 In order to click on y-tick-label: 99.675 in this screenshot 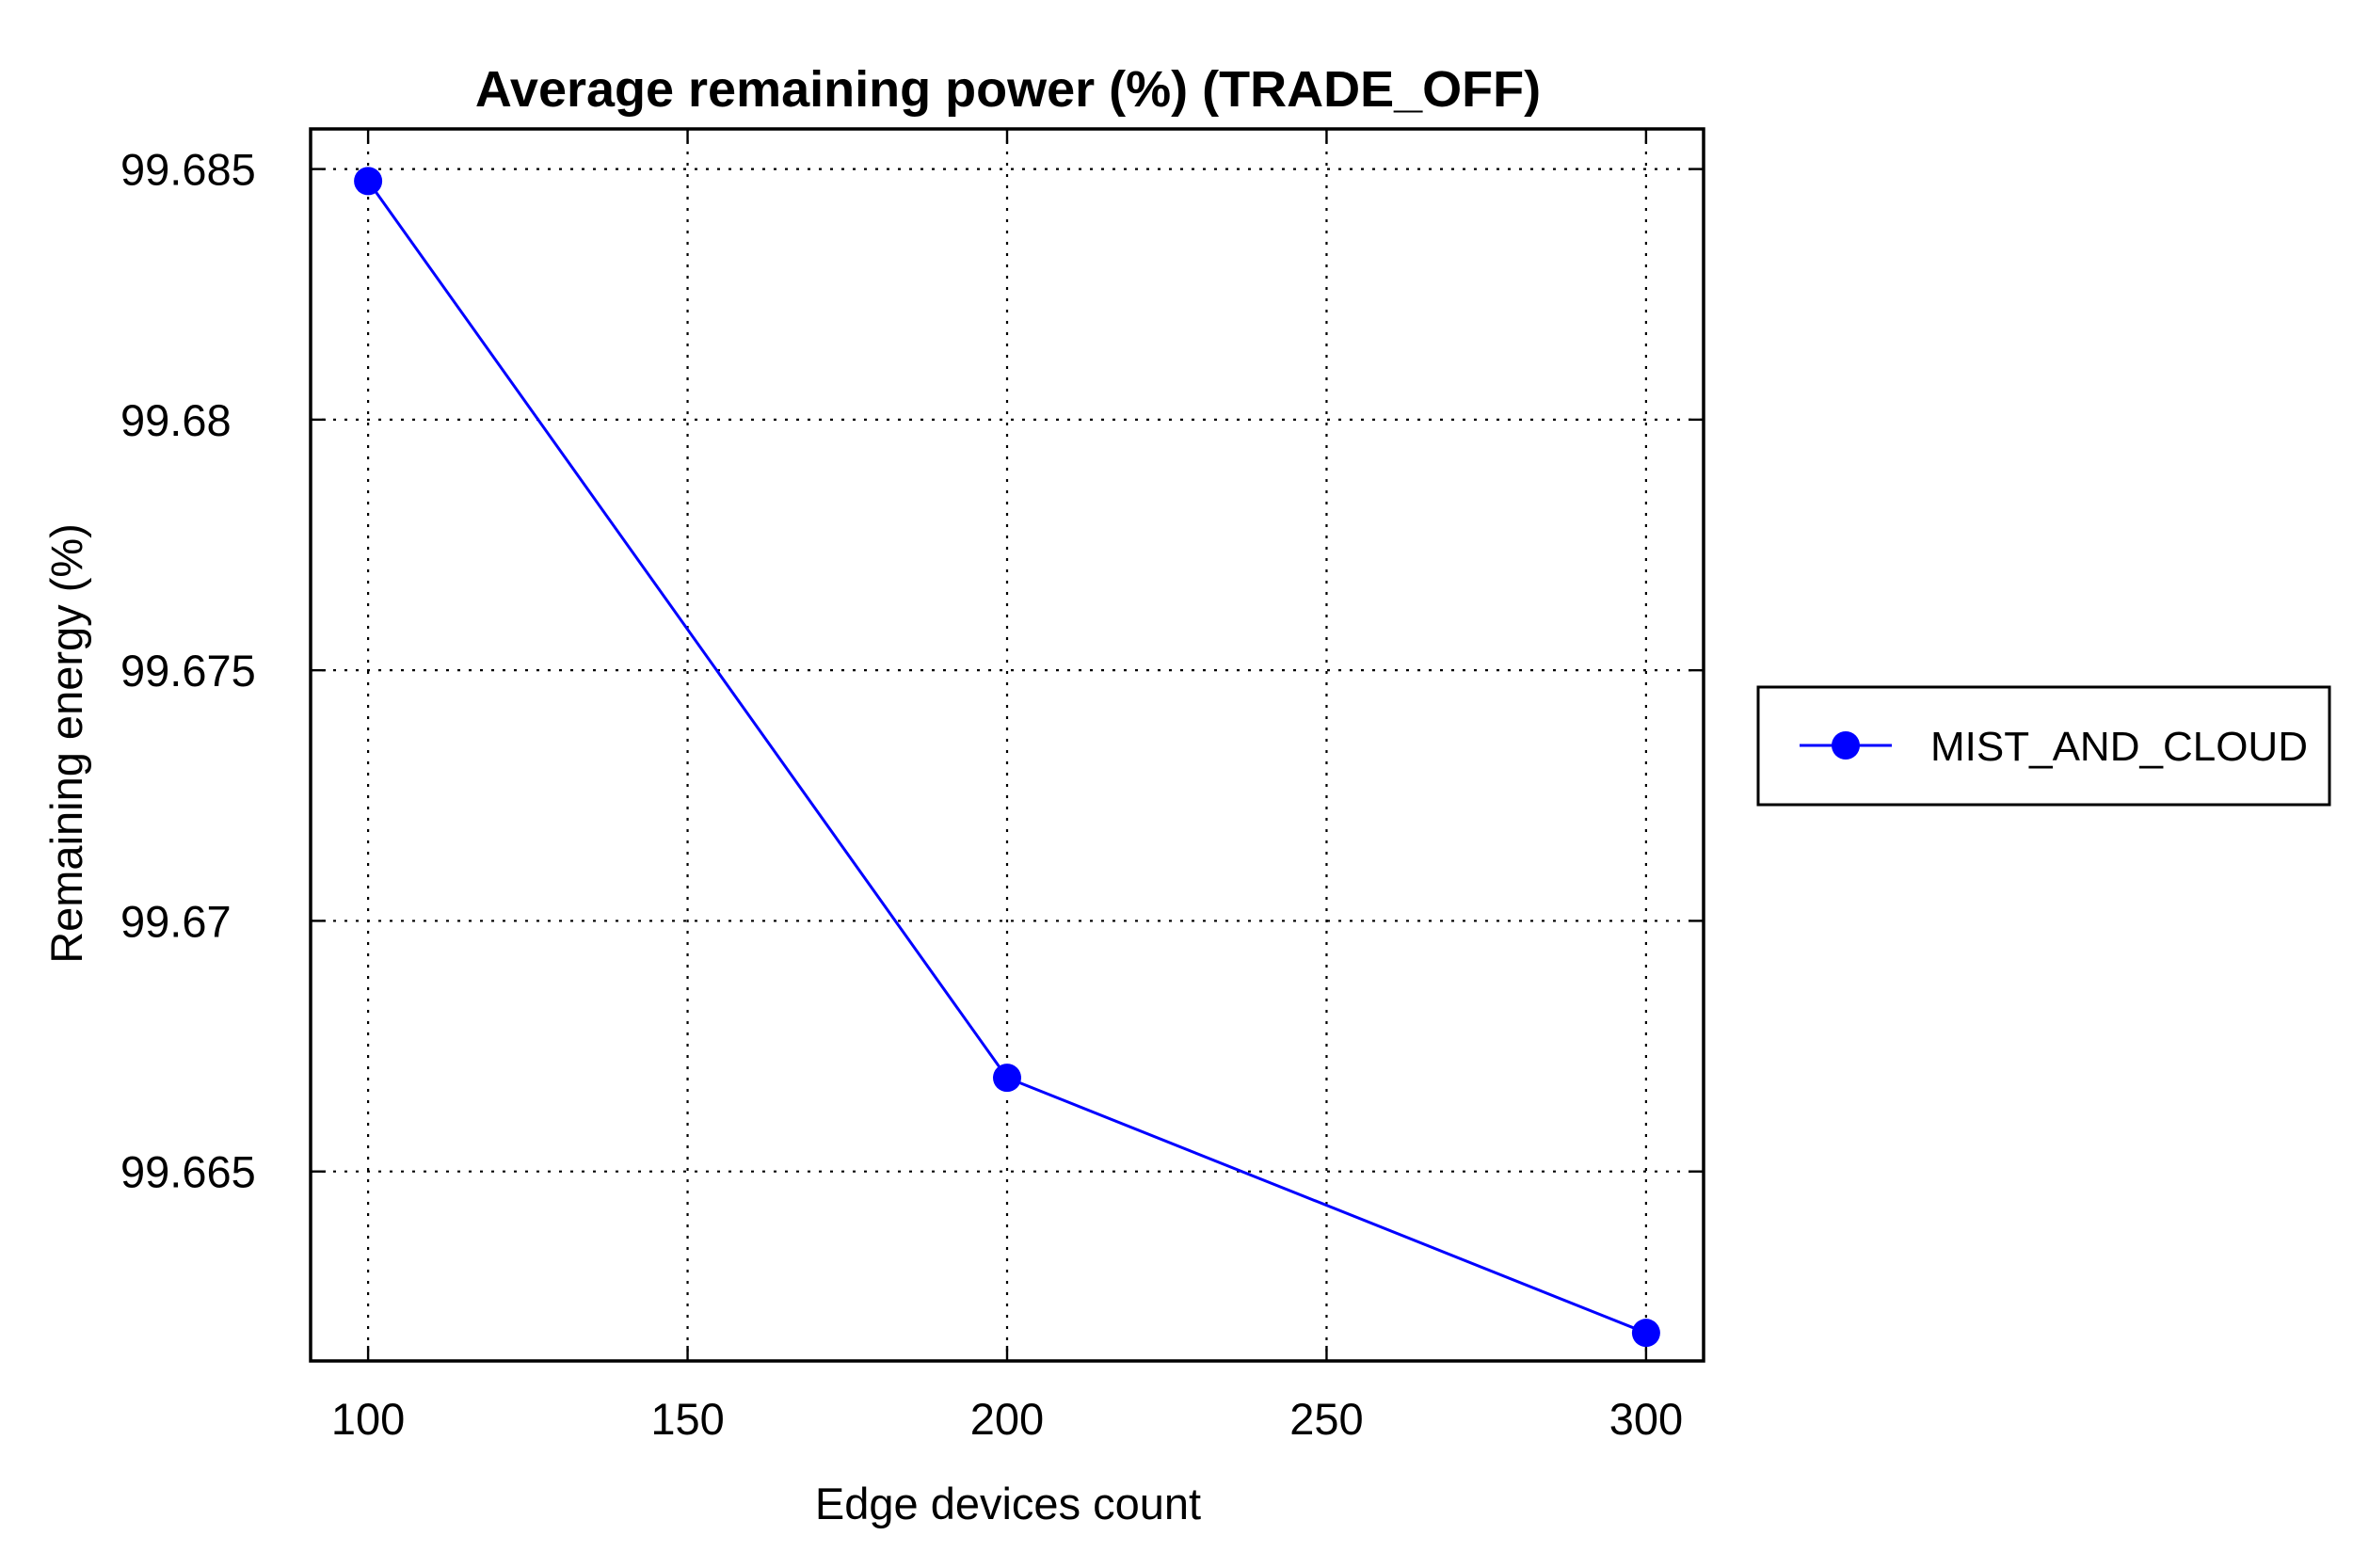, I will do `click(188, 671)`.